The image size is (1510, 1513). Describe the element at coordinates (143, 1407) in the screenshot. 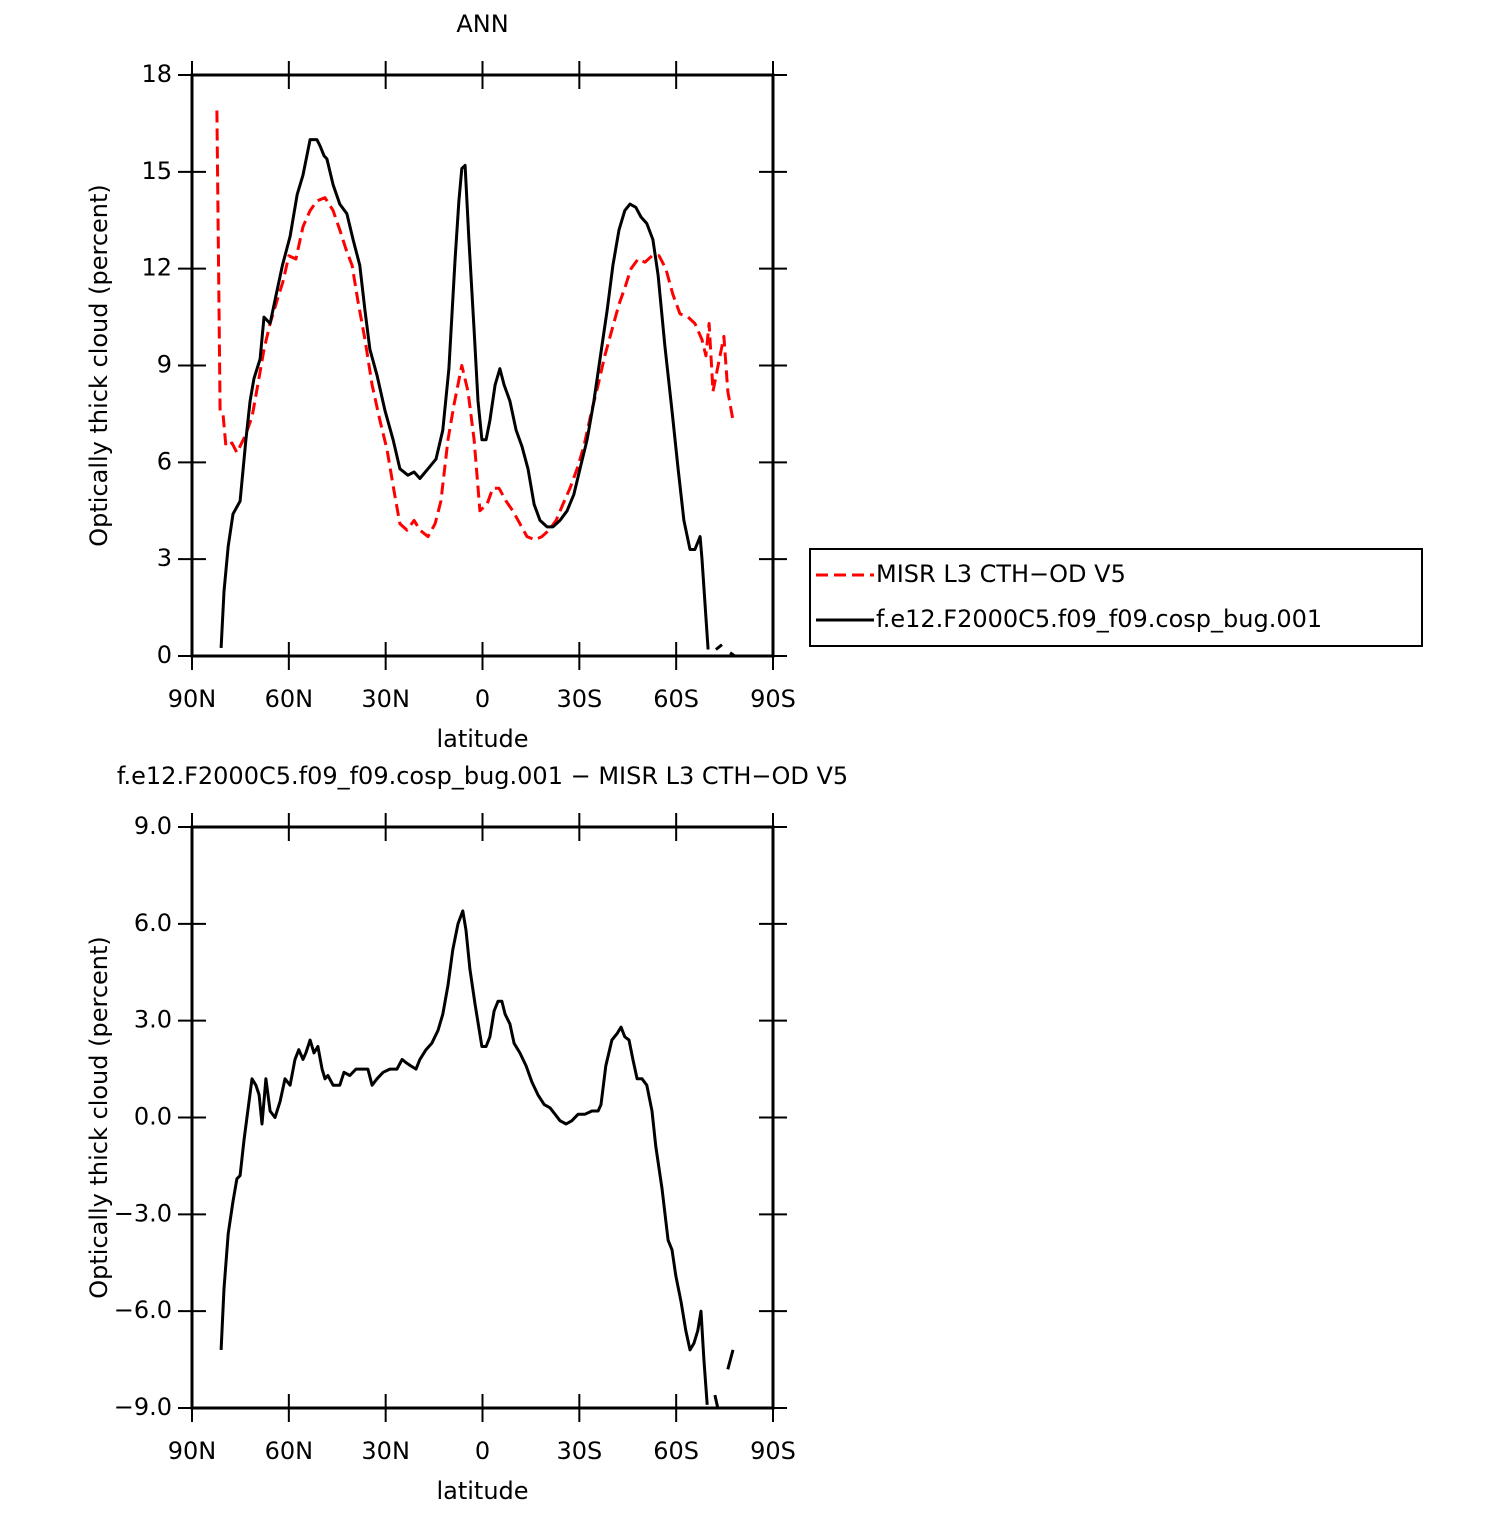

I see `y-tick-label: −9.0` at that location.